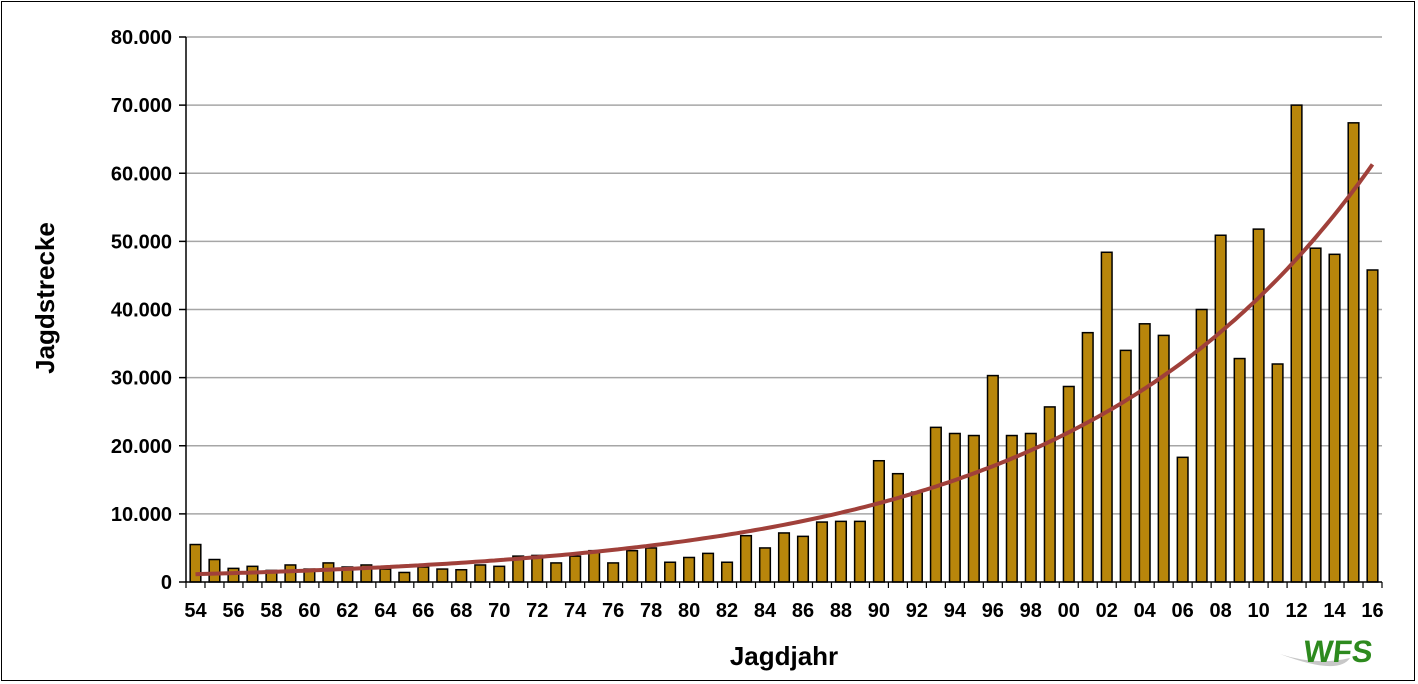 The width and height of the screenshot is (1418, 684). I want to click on y-tick-label: 80.000, so click(141, 38).